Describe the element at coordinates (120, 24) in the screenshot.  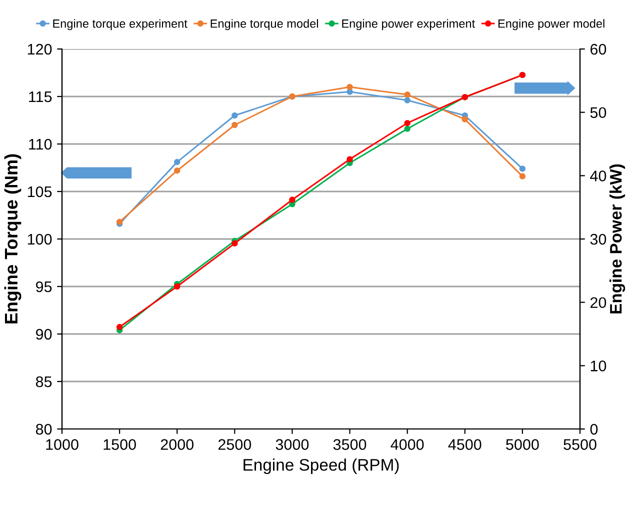
I see `legend-label: Engine torque experiment` at that location.